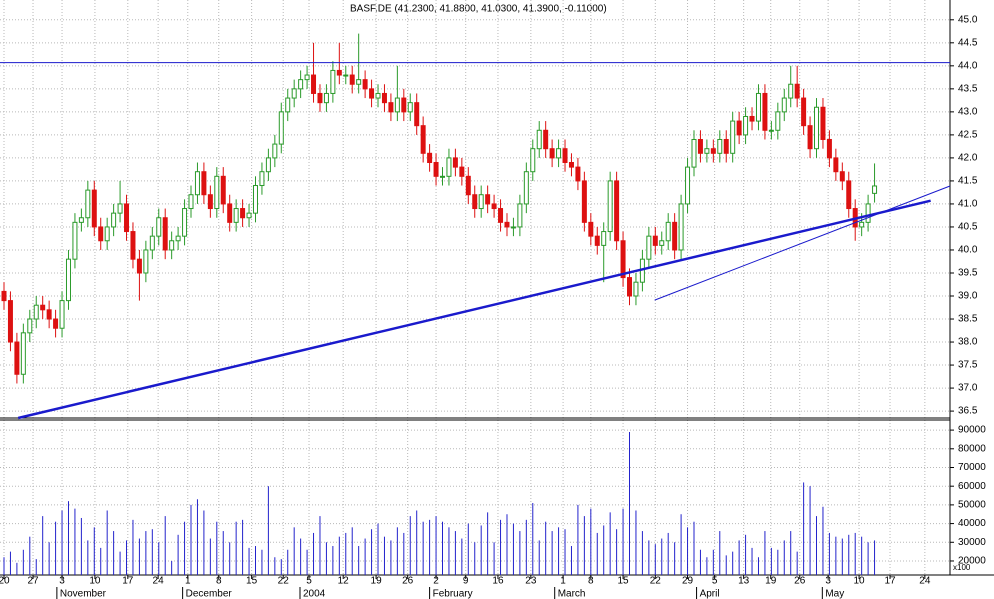 This screenshot has height=599, width=994. What do you see at coordinates (436, 581) in the screenshot?
I see `x-tick-label: 2` at bounding box center [436, 581].